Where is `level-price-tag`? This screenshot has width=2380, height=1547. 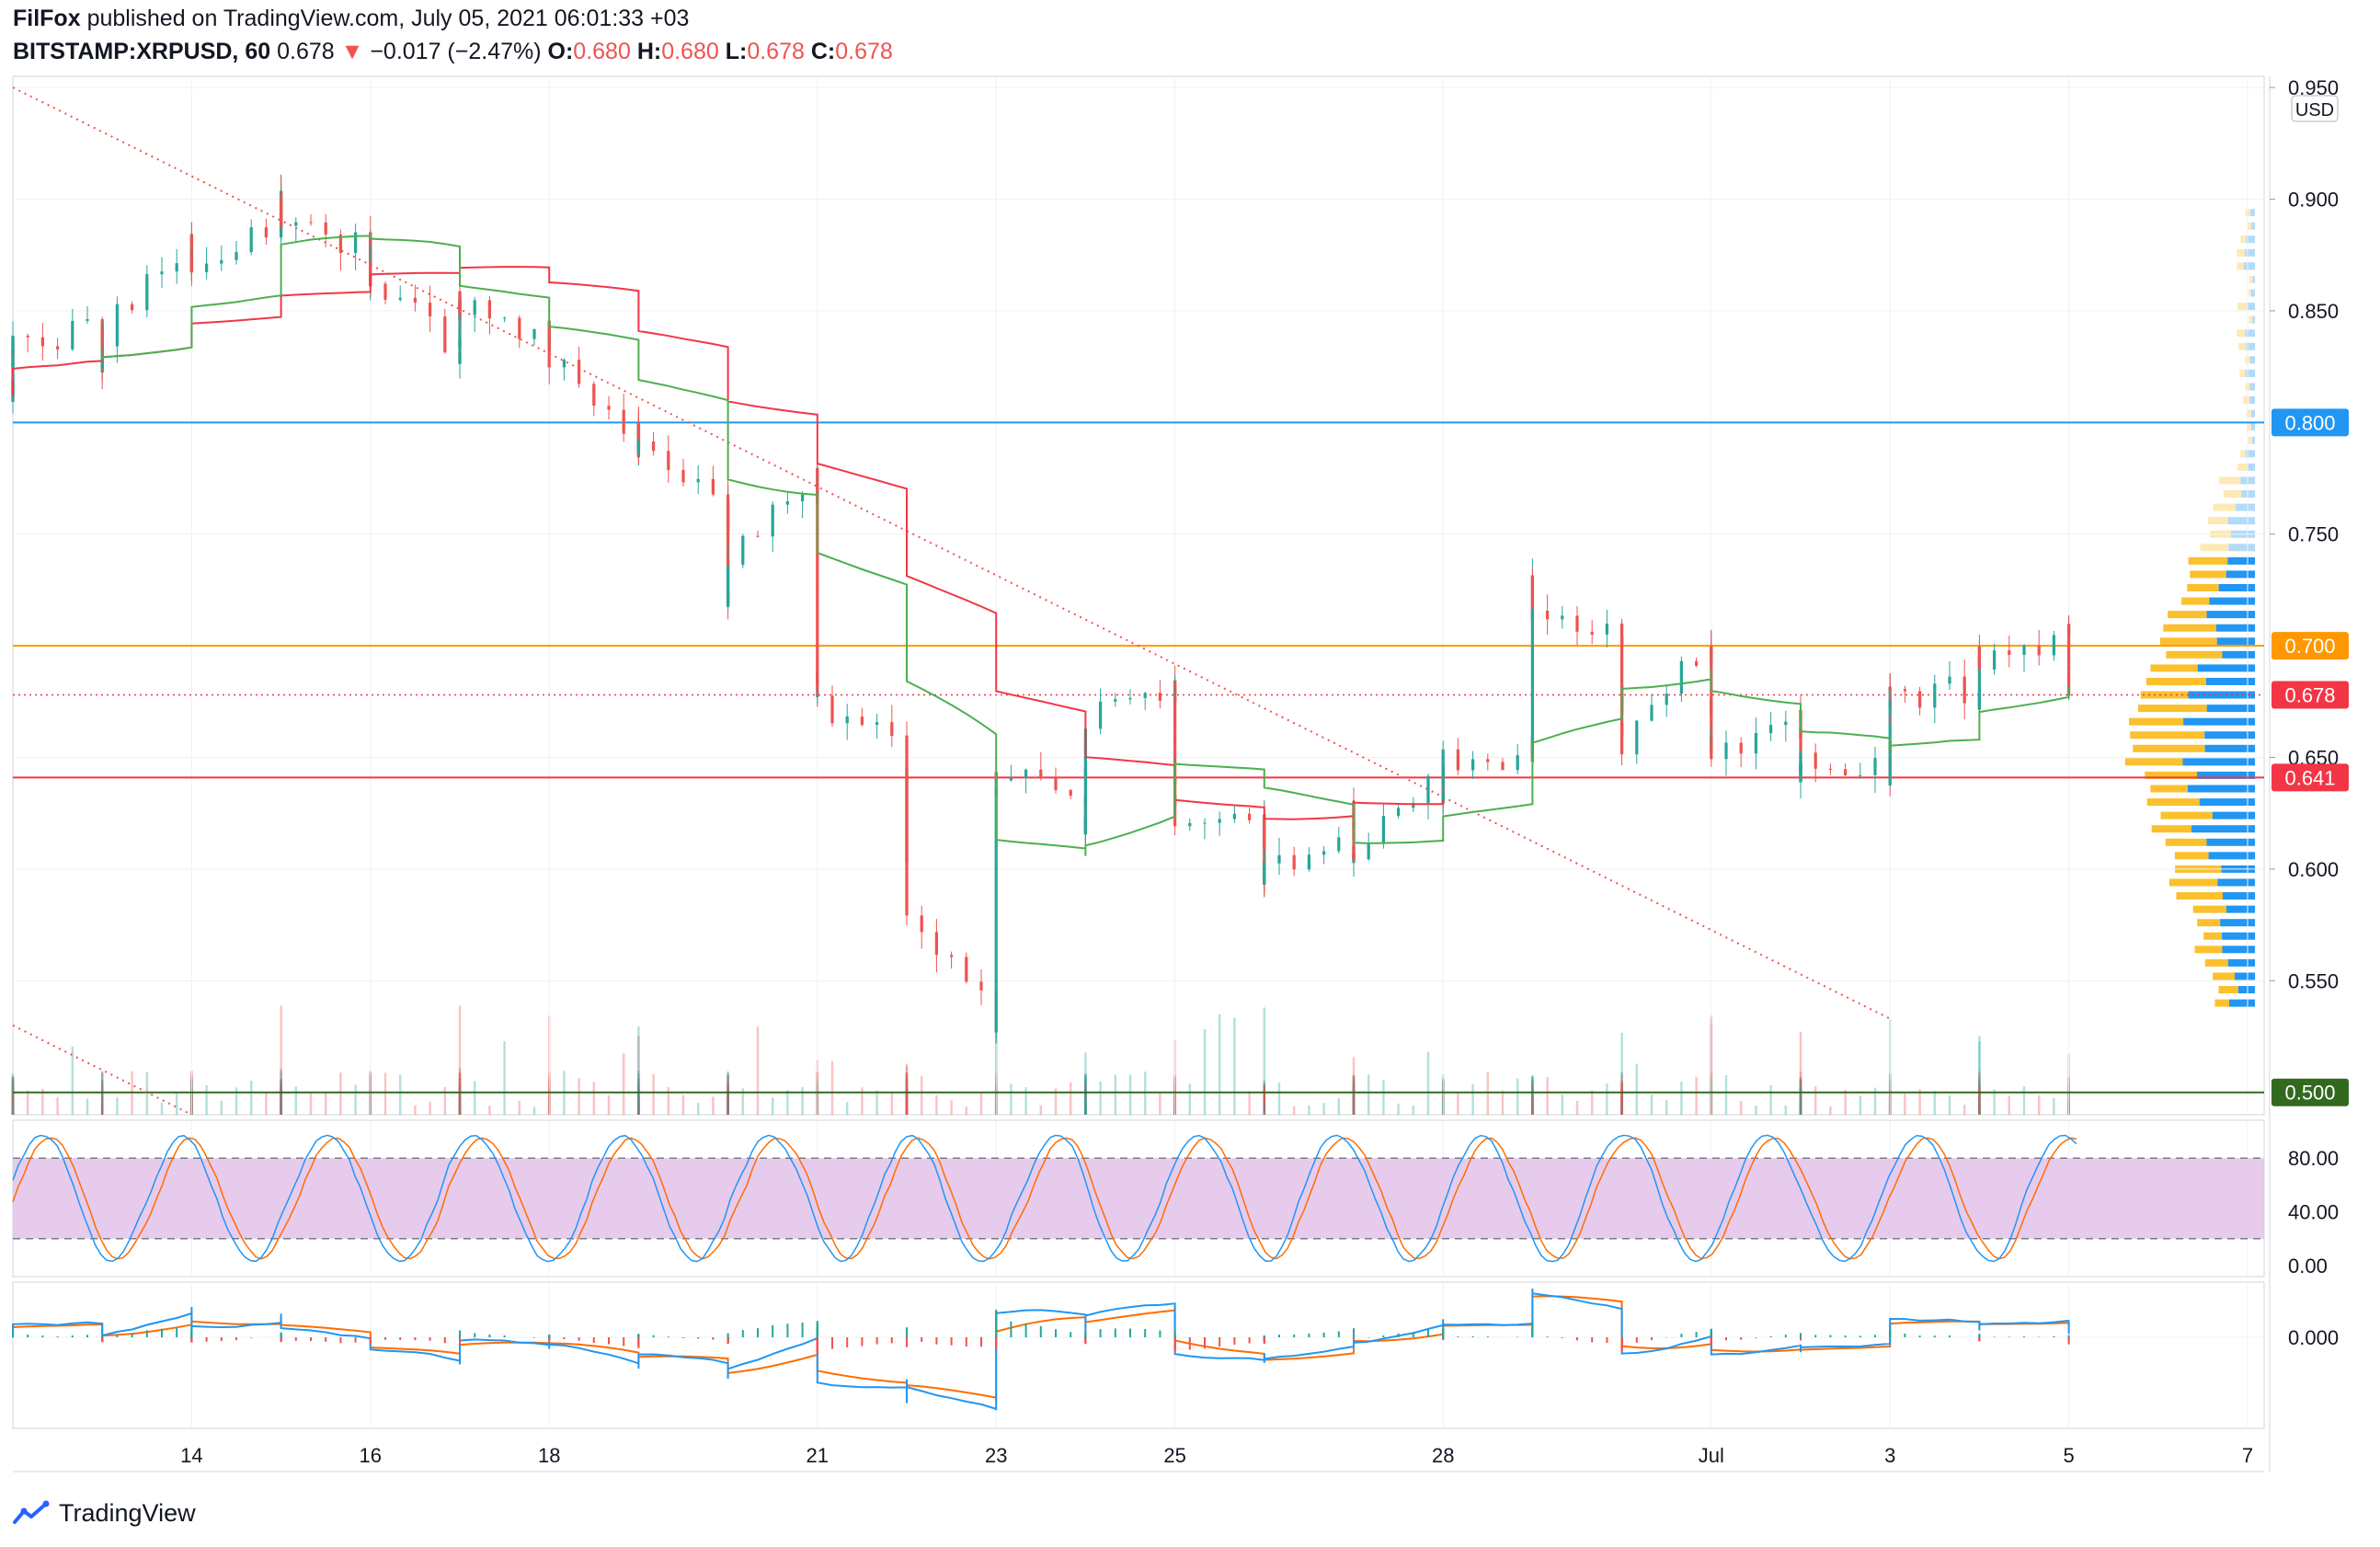 level-price-tag is located at coordinates (2310, 646).